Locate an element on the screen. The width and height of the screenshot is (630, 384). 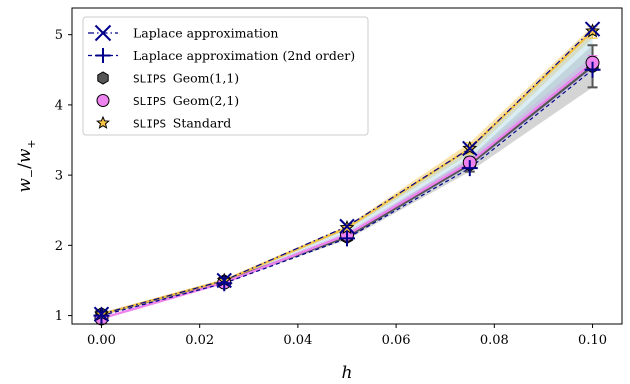
legend-label: SLIPS Geom(2,1) is located at coordinates (186, 100).